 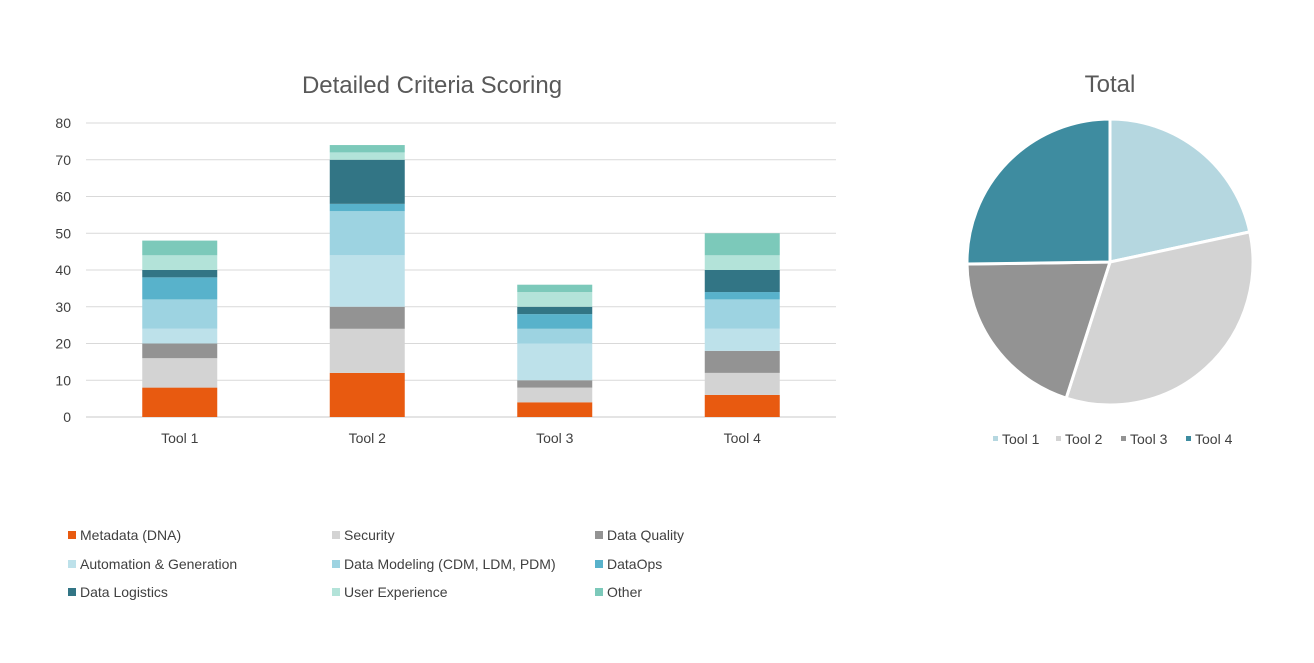 I want to click on legend-item-dataops: DataOps, so click(x=628, y=564).